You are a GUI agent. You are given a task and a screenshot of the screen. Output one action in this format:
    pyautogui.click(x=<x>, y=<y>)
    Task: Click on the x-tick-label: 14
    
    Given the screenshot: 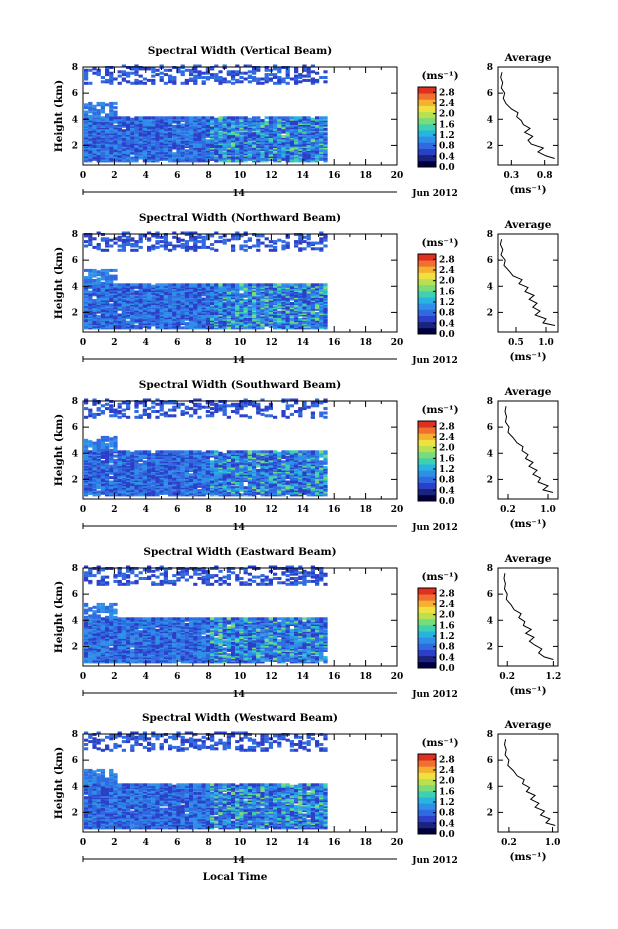 What is the action you would take?
    pyautogui.click(x=303, y=176)
    